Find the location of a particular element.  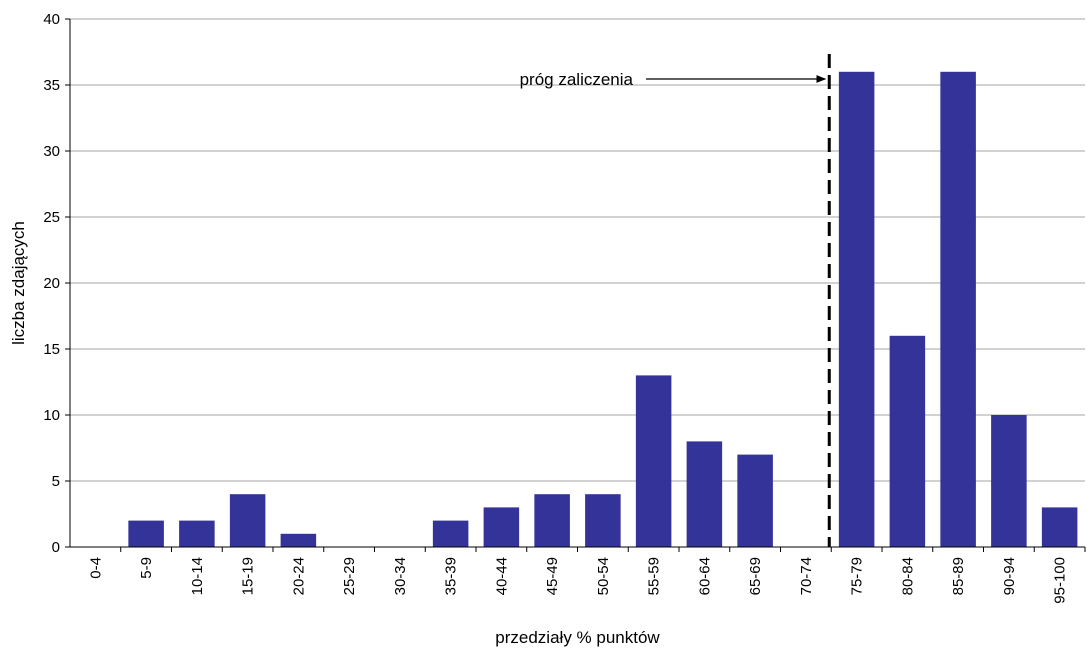

x-tick-label: 55-59 is located at coordinates (654, 576).